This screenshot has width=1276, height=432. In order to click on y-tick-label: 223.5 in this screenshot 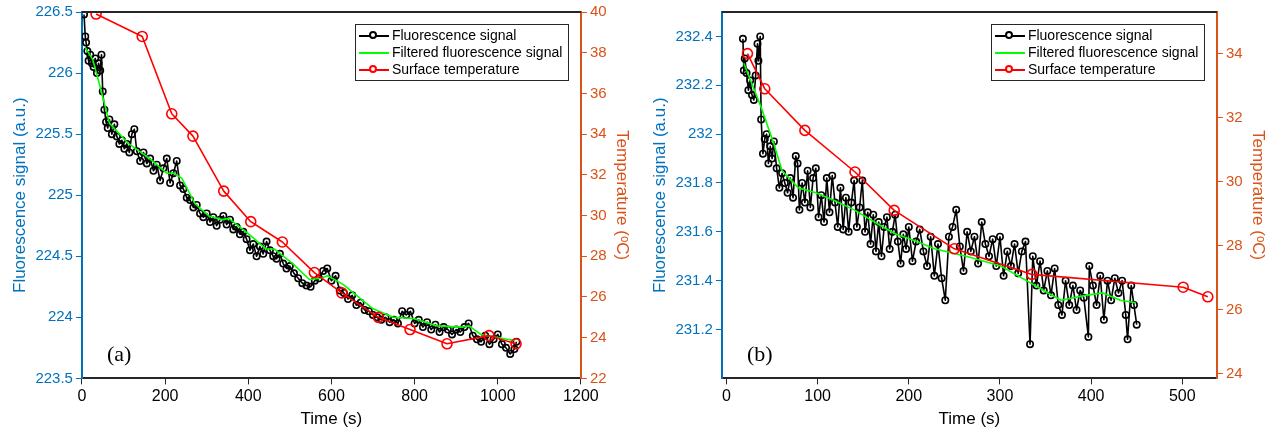, I will do `click(54, 377)`.